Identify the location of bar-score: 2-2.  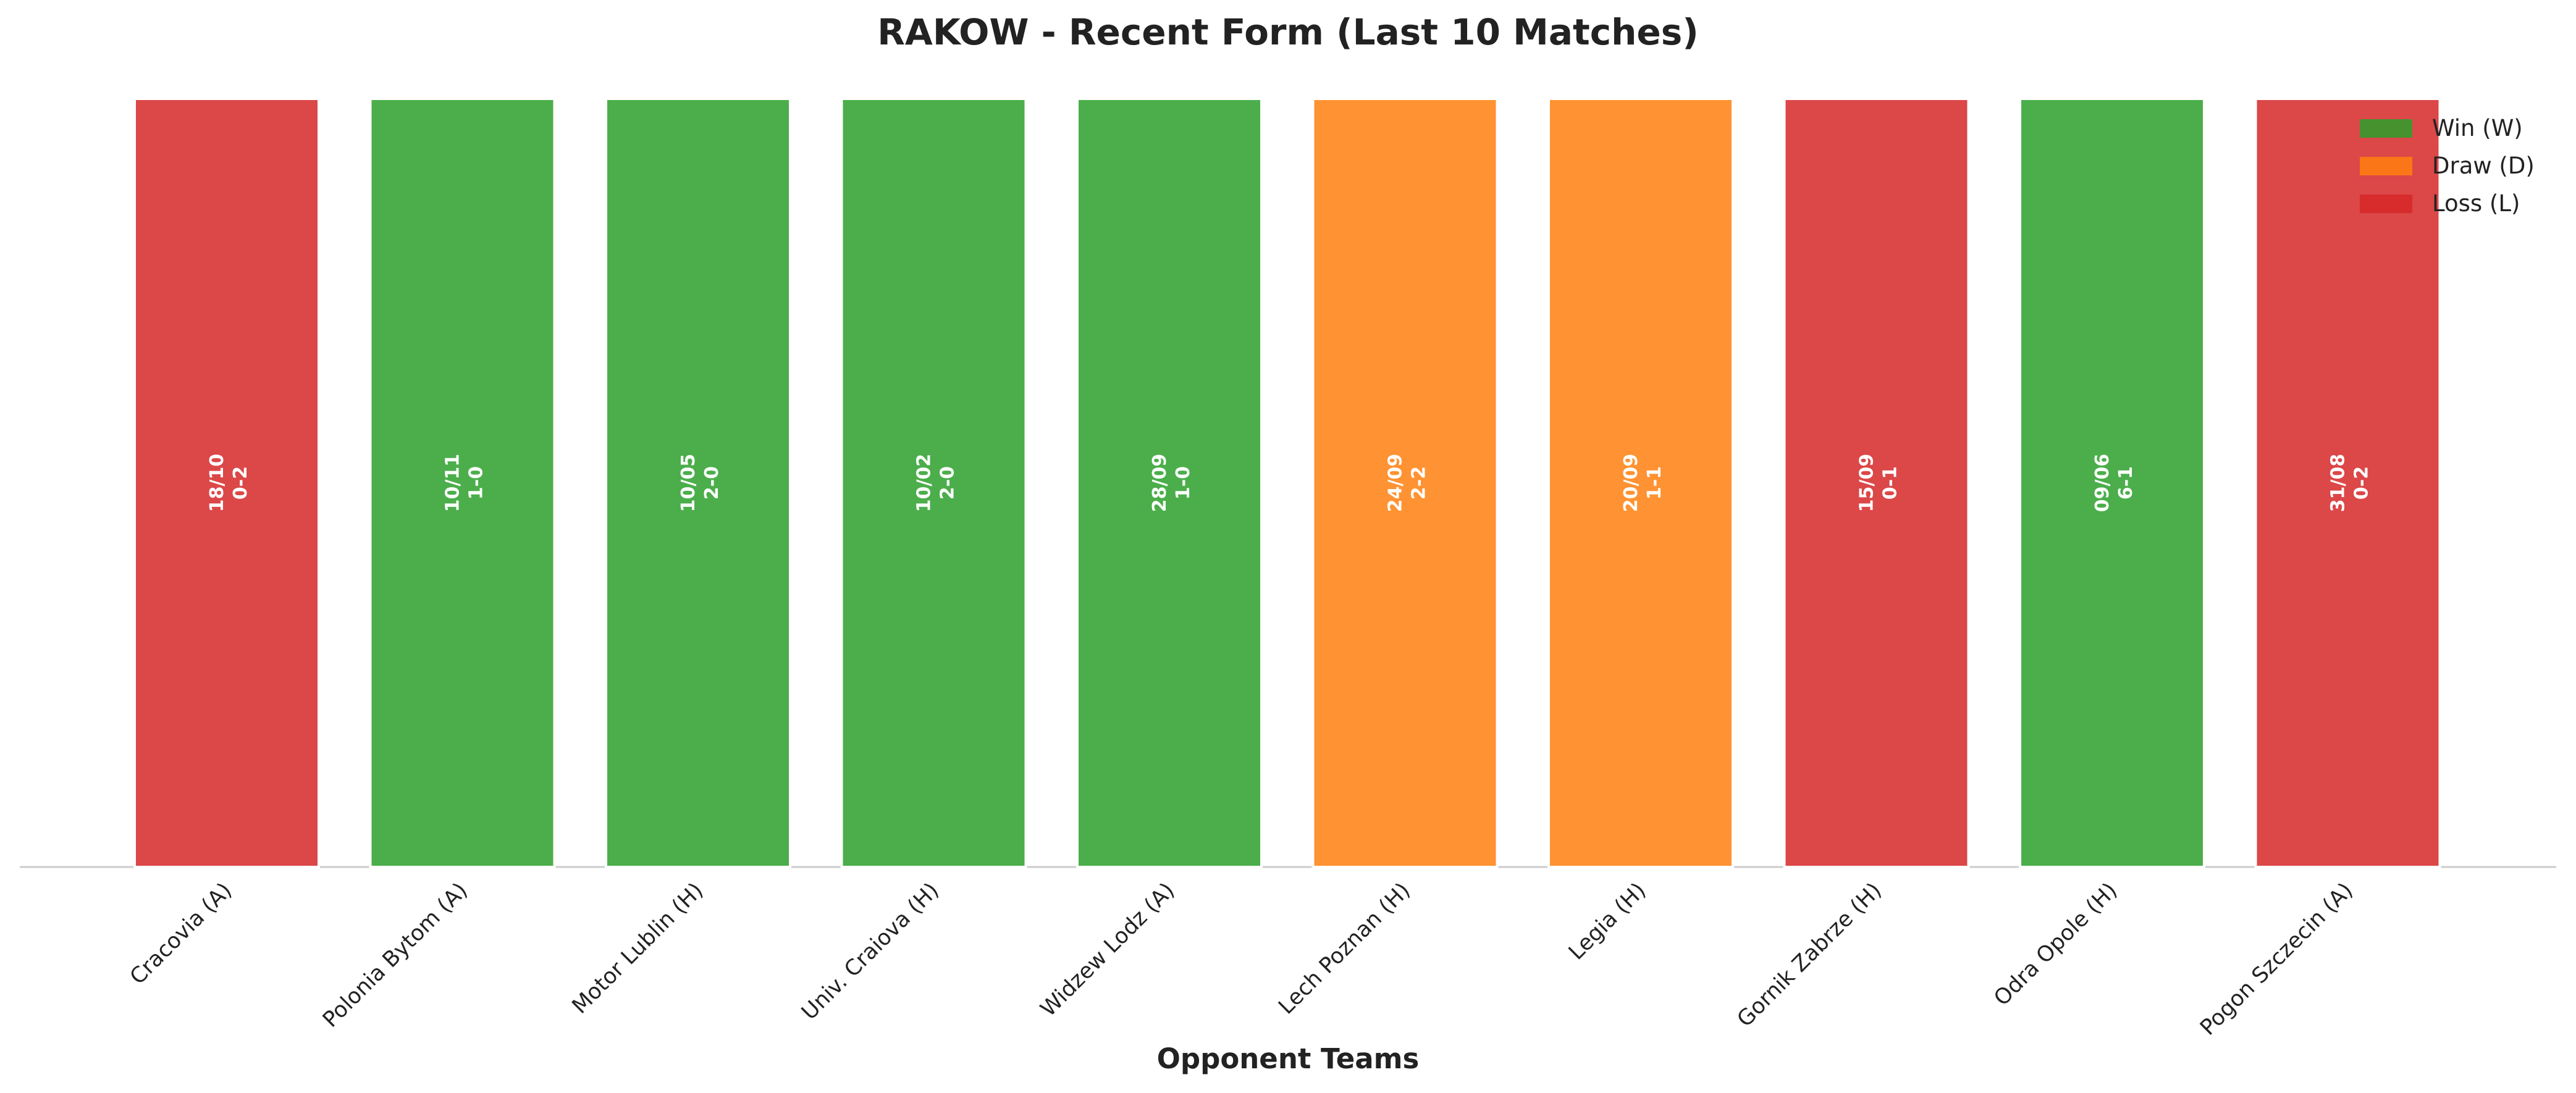
(1419, 483).